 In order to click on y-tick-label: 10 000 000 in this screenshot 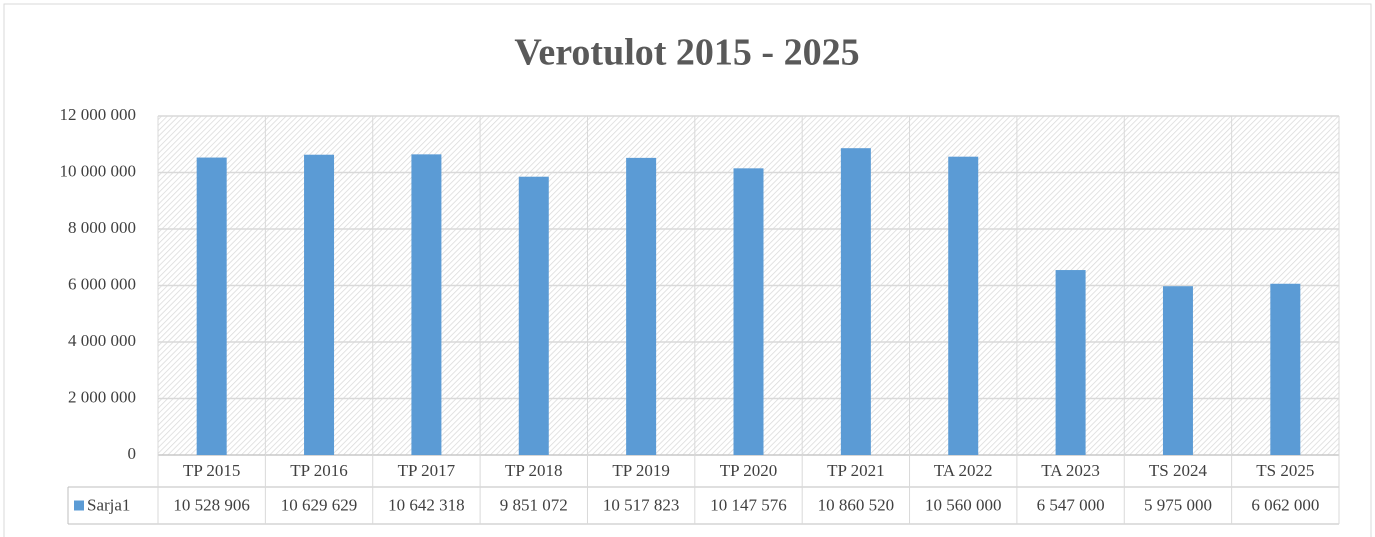, I will do `click(98, 170)`.